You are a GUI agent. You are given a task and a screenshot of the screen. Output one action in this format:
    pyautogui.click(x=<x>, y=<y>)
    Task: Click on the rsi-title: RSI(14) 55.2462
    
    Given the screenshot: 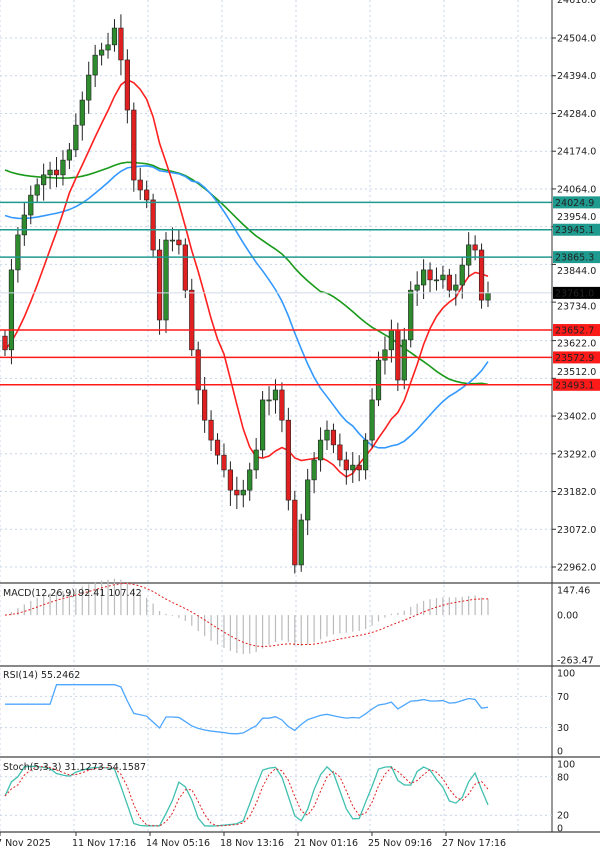 What is the action you would take?
    pyautogui.click(x=41, y=675)
    